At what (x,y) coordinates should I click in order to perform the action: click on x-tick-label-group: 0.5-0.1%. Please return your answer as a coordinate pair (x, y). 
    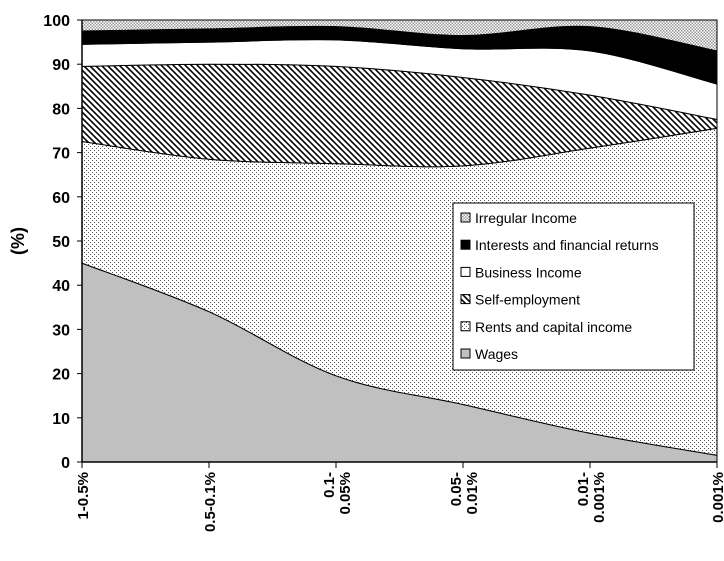
    Looking at the image, I should click on (210, 502).